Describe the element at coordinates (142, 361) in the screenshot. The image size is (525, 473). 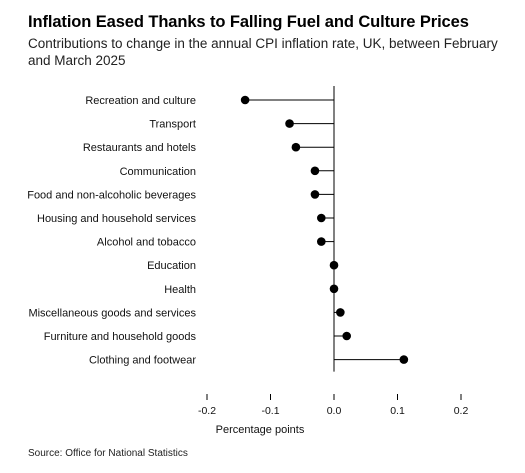
I see `category-label: Clothing and footwear` at that location.